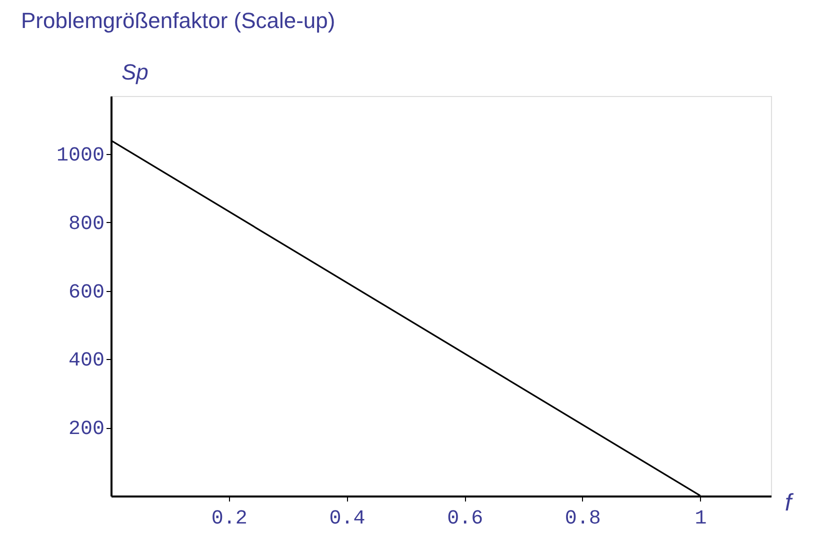 Image resolution: width=832 pixels, height=555 pixels. I want to click on y-tick-label: 200, so click(86, 430).